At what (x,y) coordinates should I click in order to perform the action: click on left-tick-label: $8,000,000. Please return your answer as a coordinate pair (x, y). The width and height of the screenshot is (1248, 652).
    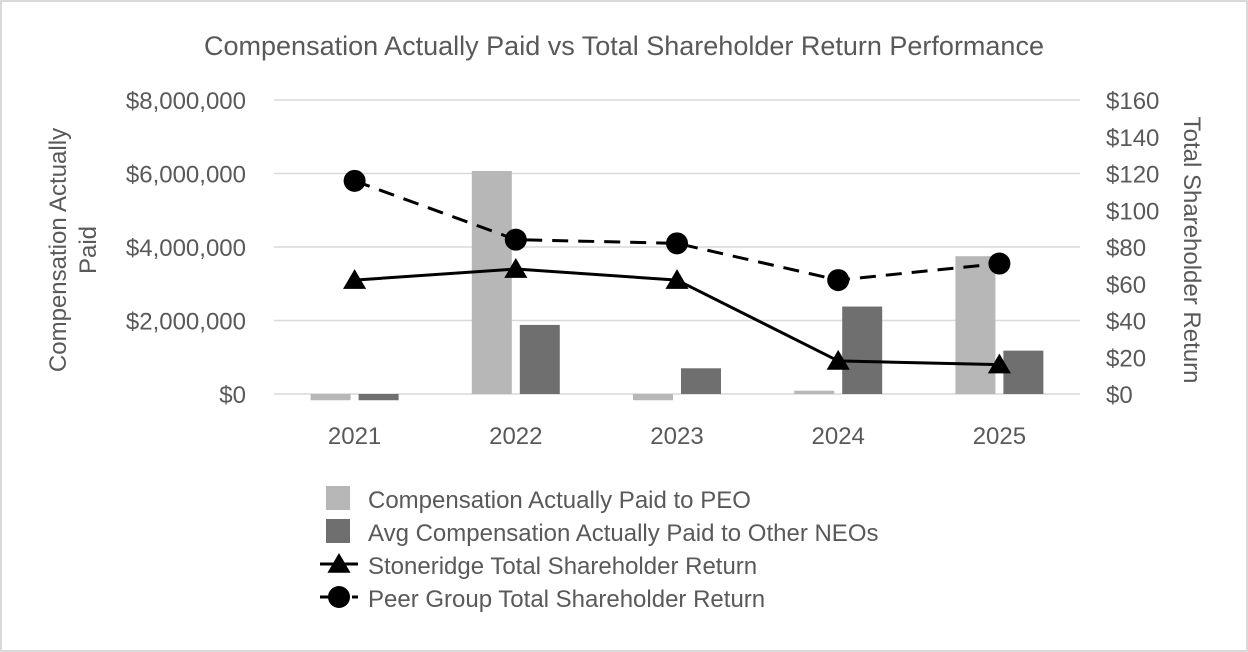
    Looking at the image, I should click on (186, 101).